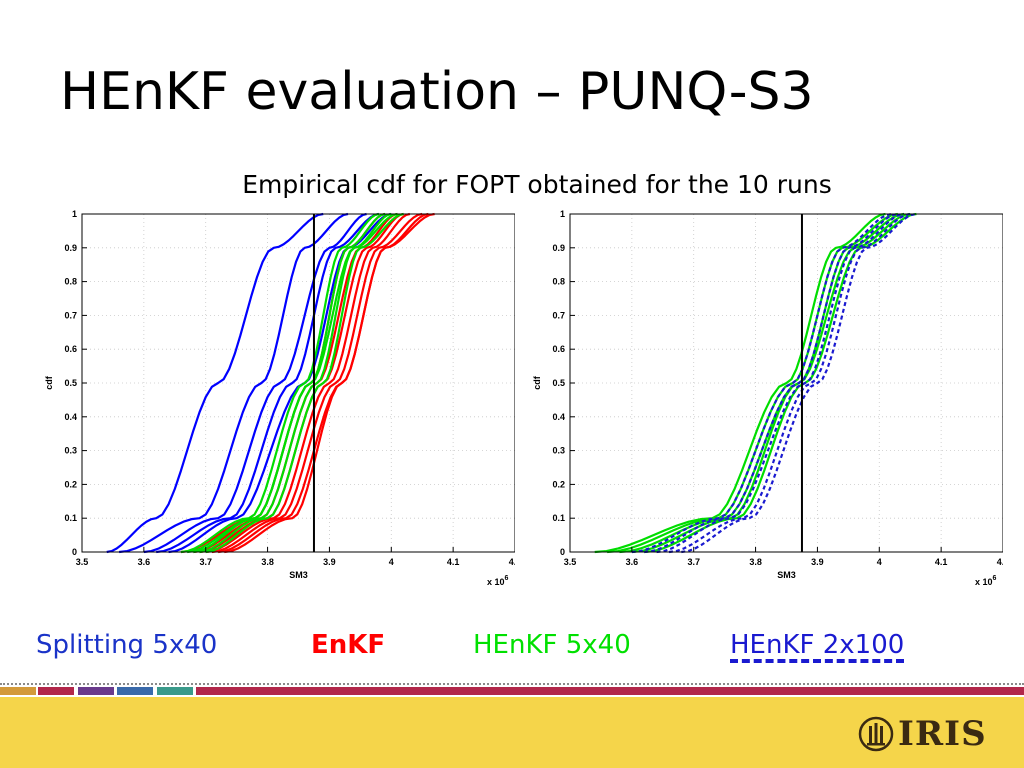 Image resolution: width=1024 pixels, height=768 pixels. I want to click on legend-splitting-5x40: Splitting 5x40, so click(127, 645).